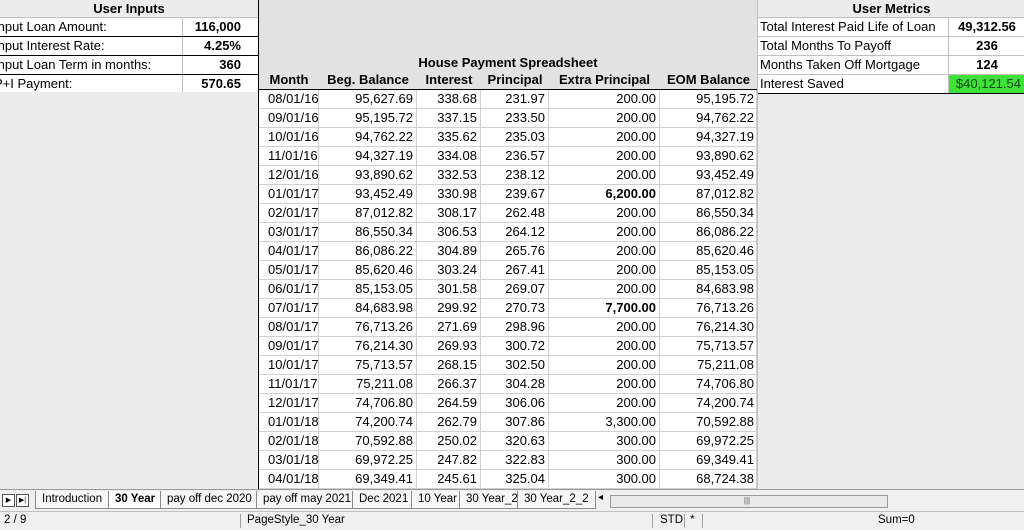 This screenshot has width=1024, height=530. What do you see at coordinates (209, 500) in the screenshot?
I see `sheet-tab: pay off dec 2020` at bounding box center [209, 500].